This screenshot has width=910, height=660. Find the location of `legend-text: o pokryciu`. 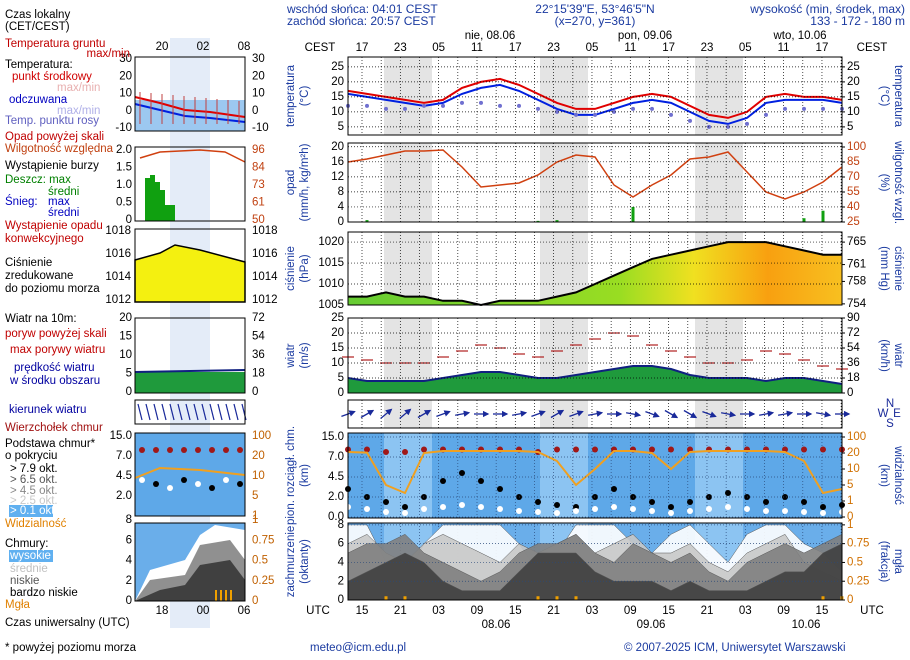

legend-text: o pokryciu is located at coordinates (31, 456).